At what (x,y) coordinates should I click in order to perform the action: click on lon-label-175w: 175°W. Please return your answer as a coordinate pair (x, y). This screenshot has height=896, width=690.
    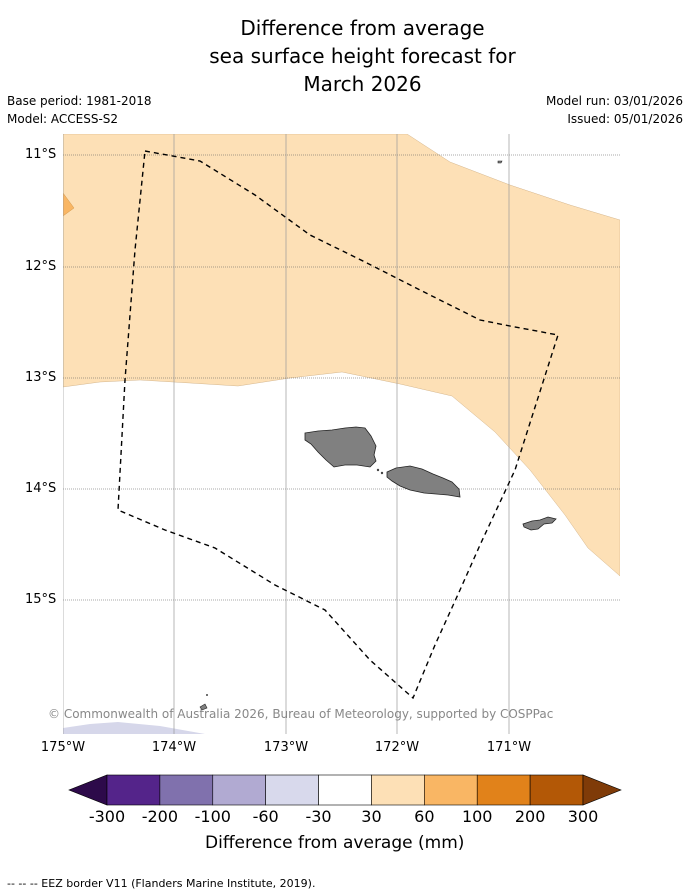
    Looking at the image, I should click on (63, 747).